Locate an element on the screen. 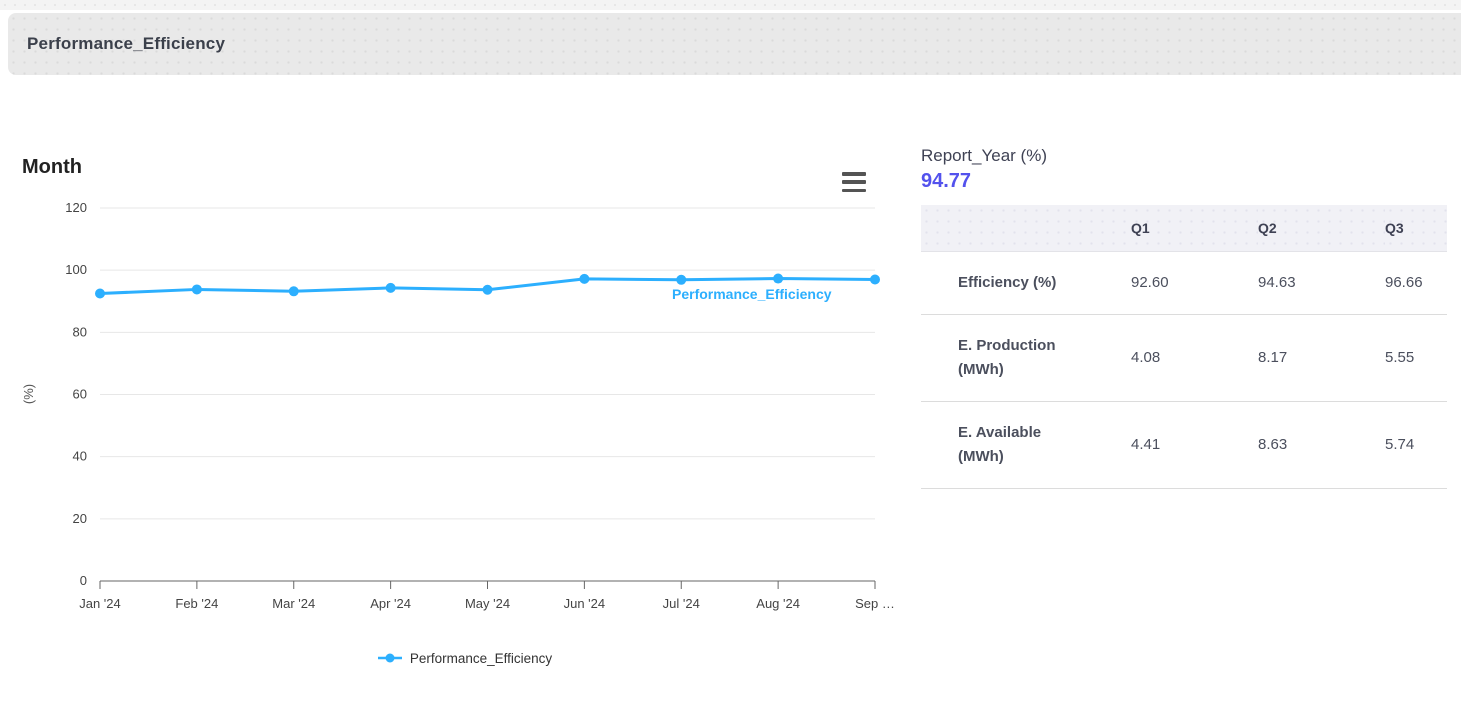  summary-label: Report_Year (%) is located at coordinates (984, 155).